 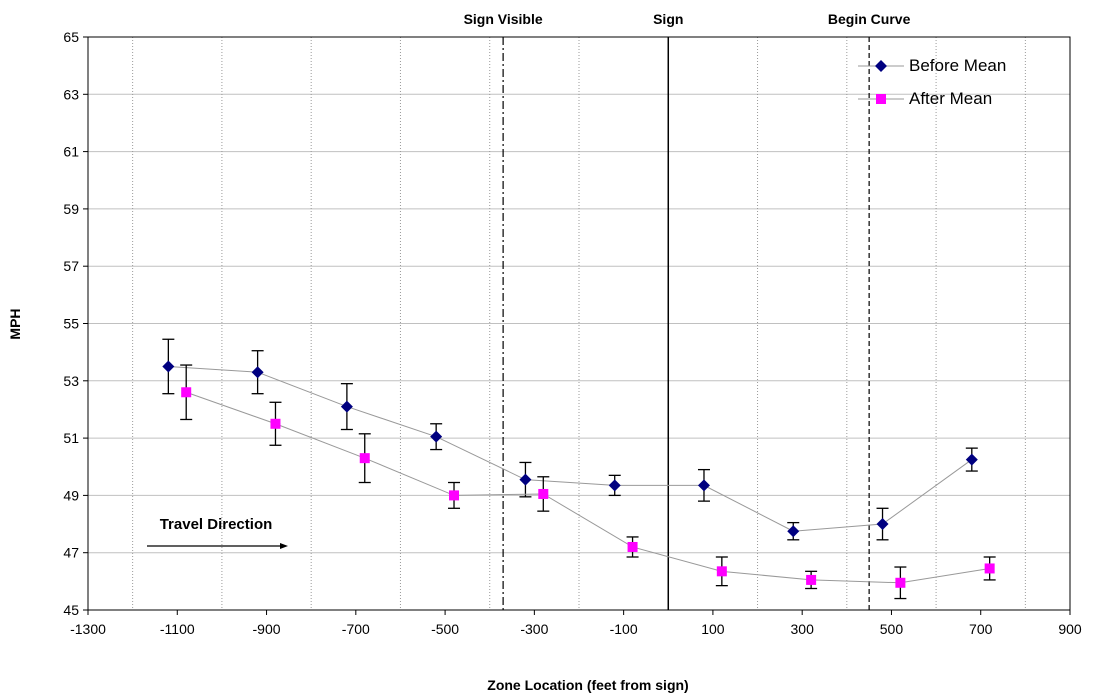 What do you see at coordinates (71, 610) in the screenshot?
I see `y-tick-label: 45` at bounding box center [71, 610].